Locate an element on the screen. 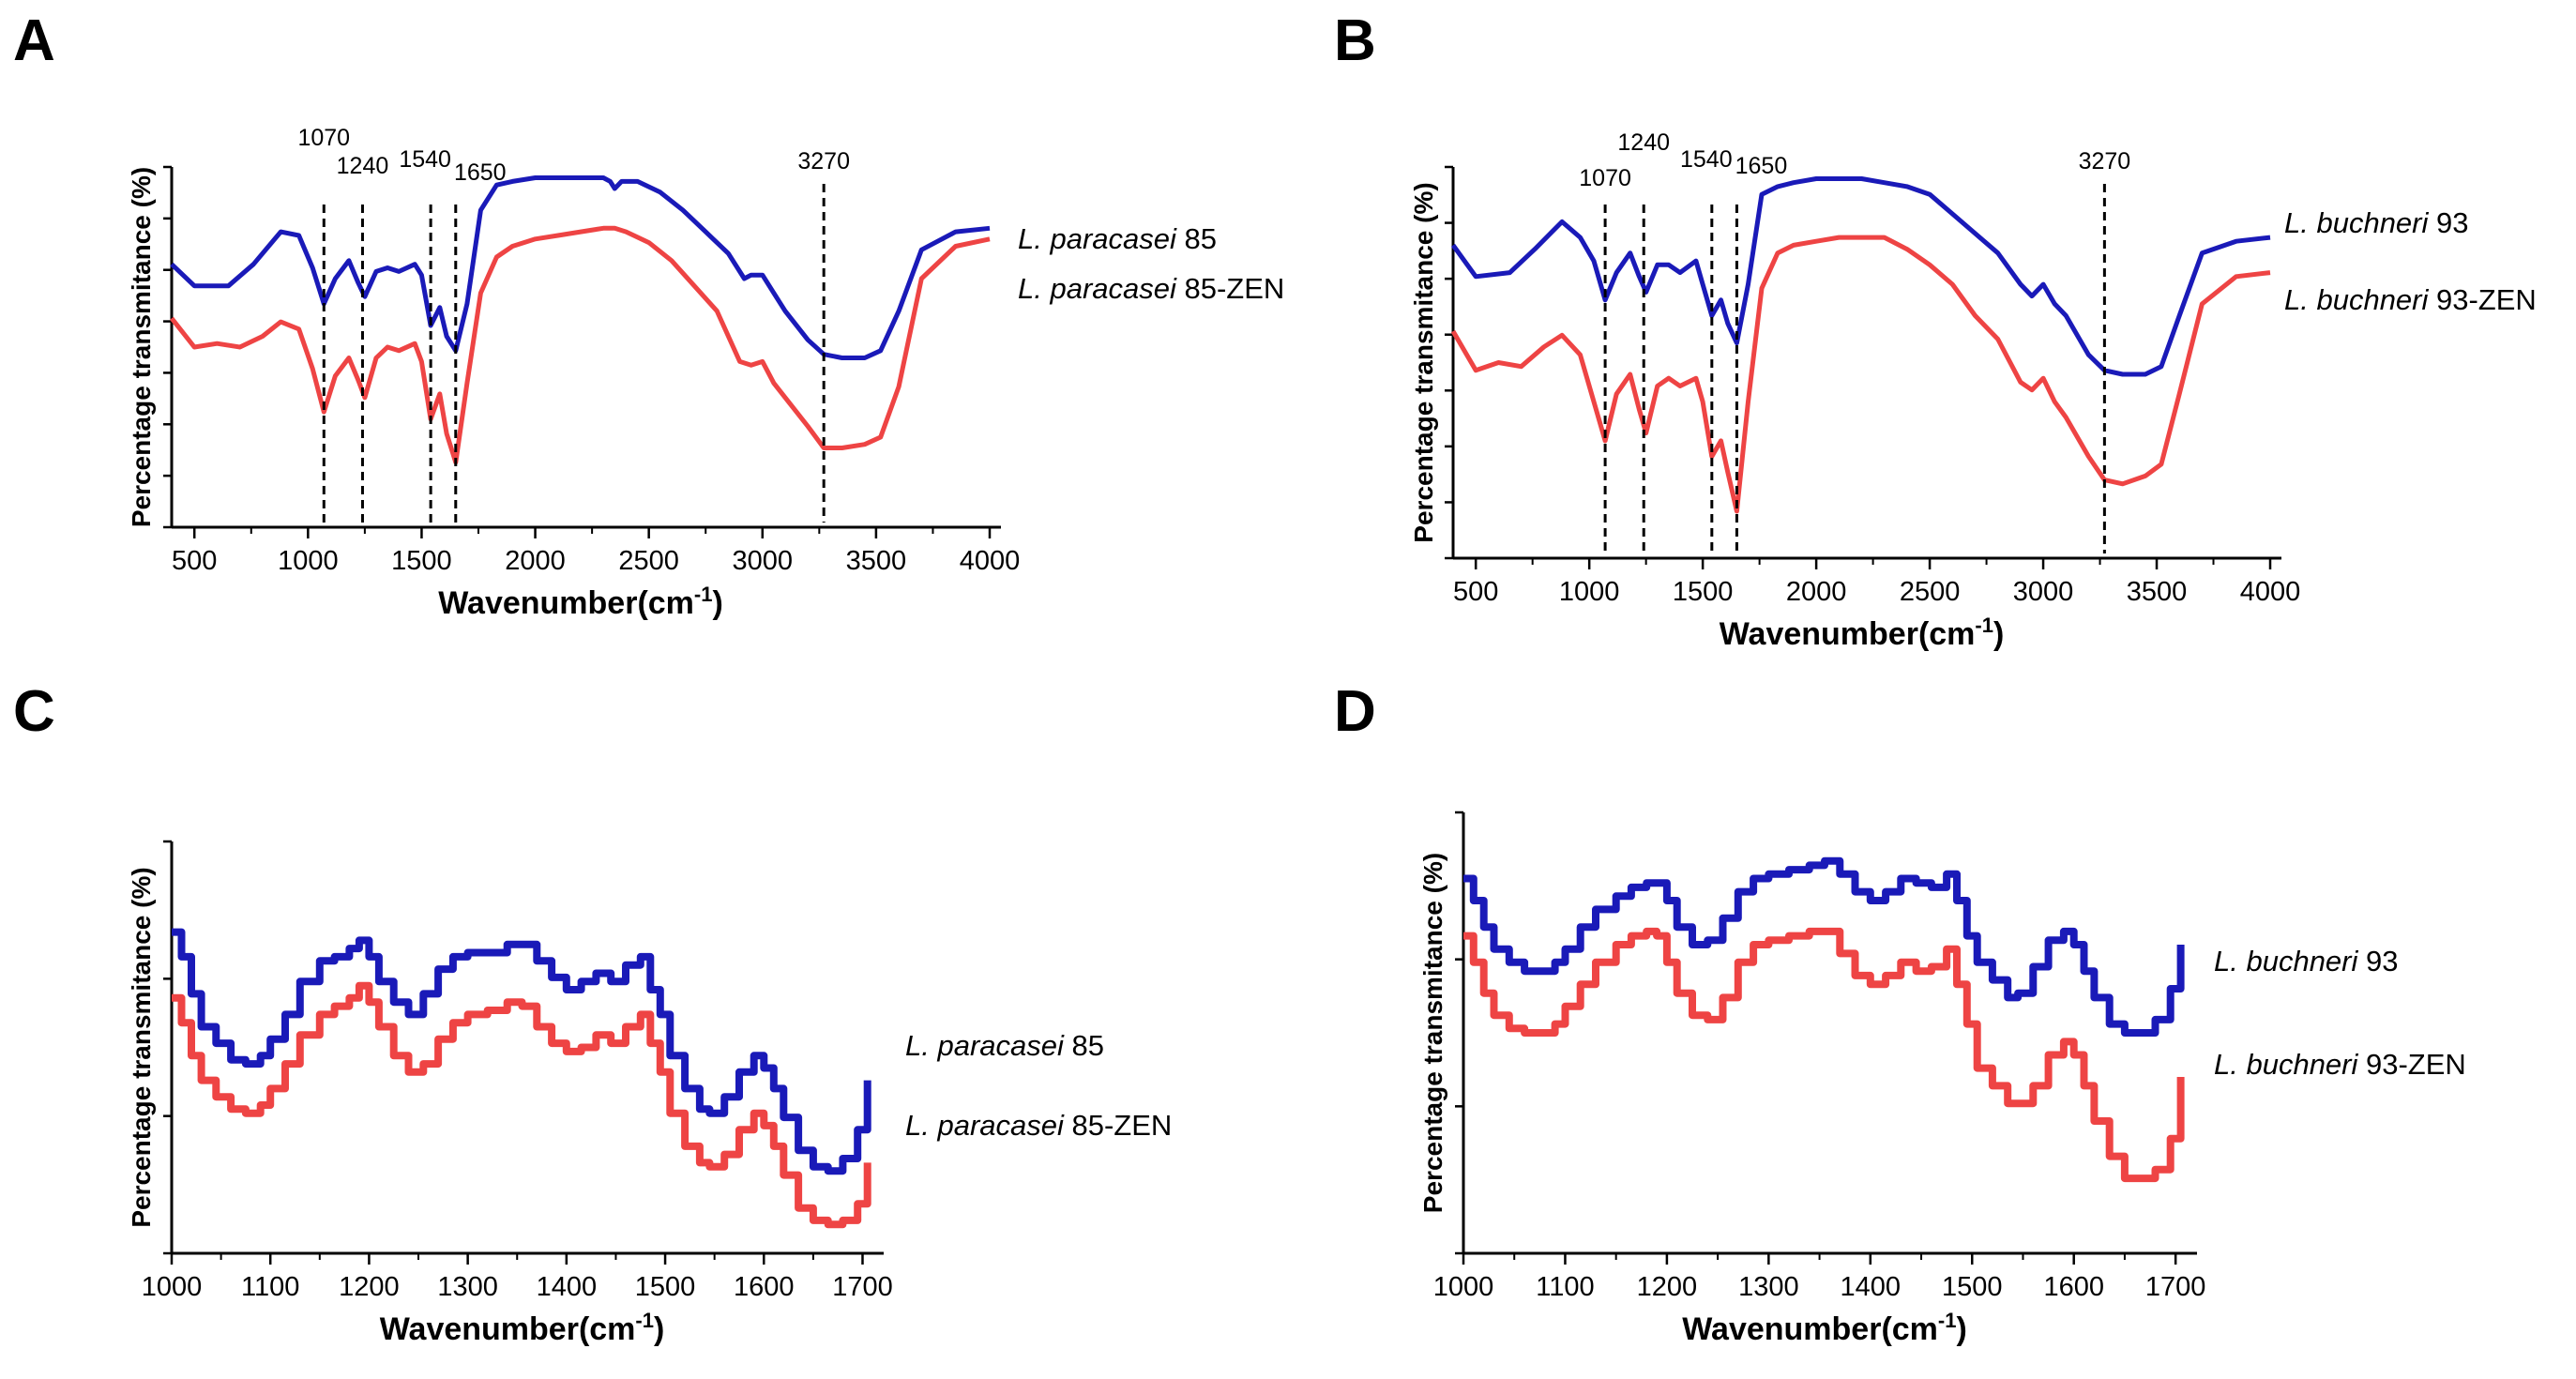  panel-letter: B is located at coordinates (1355, 41).